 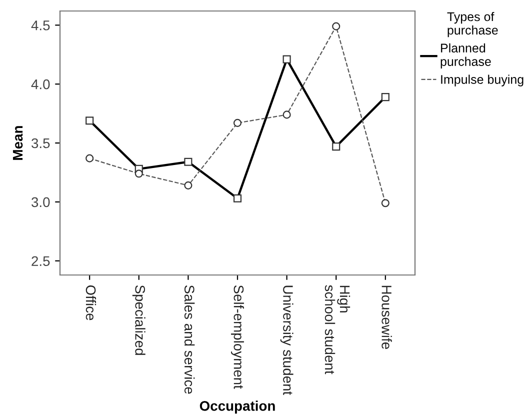 I want to click on x-tick-label: Office, so click(x=91, y=302).